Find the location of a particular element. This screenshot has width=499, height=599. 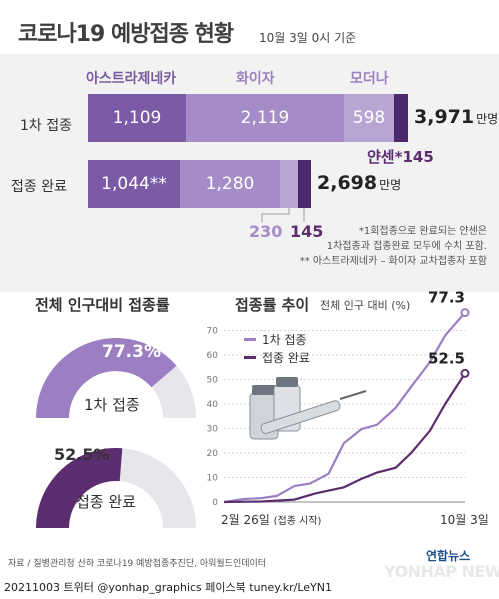

bar-first-astrazeneca: 1,109 is located at coordinates (137, 118).